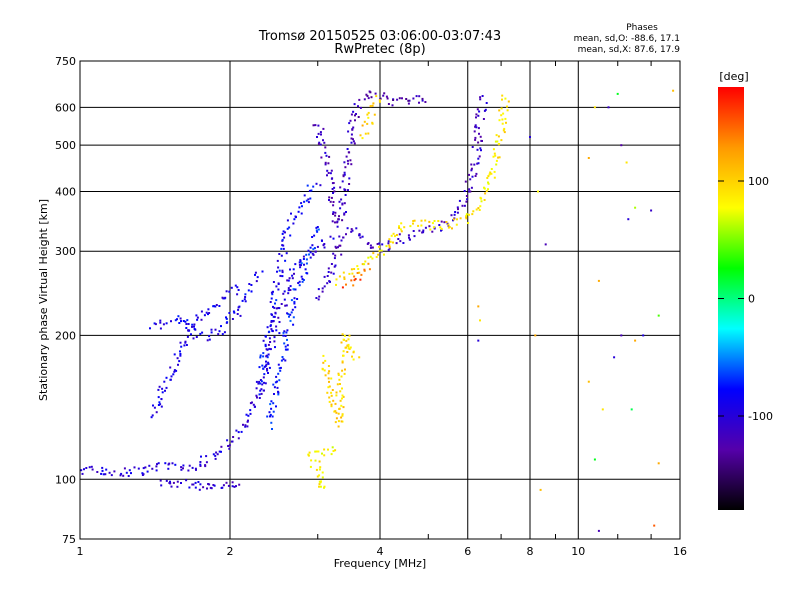 The width and height of the screenshot is (800, 605). Describe the element at coordinates (65, 61) in the screenshot. I see `y-tick-label: 750` at that location.